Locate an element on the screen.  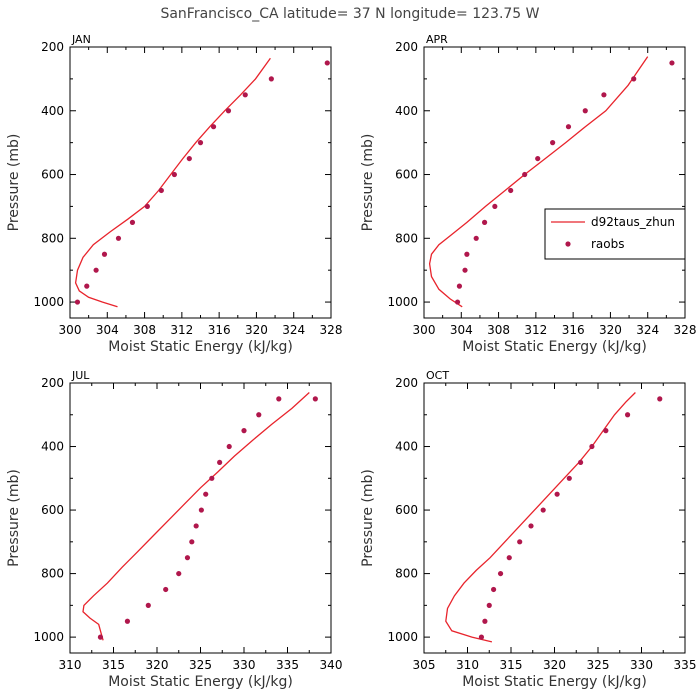
x-tick-label: 340 is located at coordinates (331, 665).